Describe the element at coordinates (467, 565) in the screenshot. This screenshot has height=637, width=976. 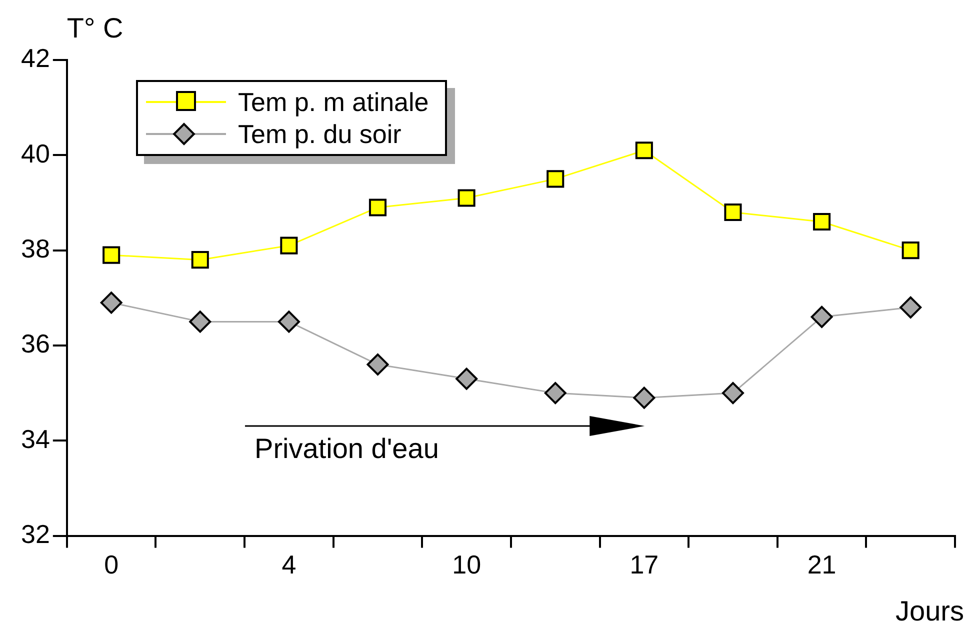
I see `x-tick-label: 10` at that location.